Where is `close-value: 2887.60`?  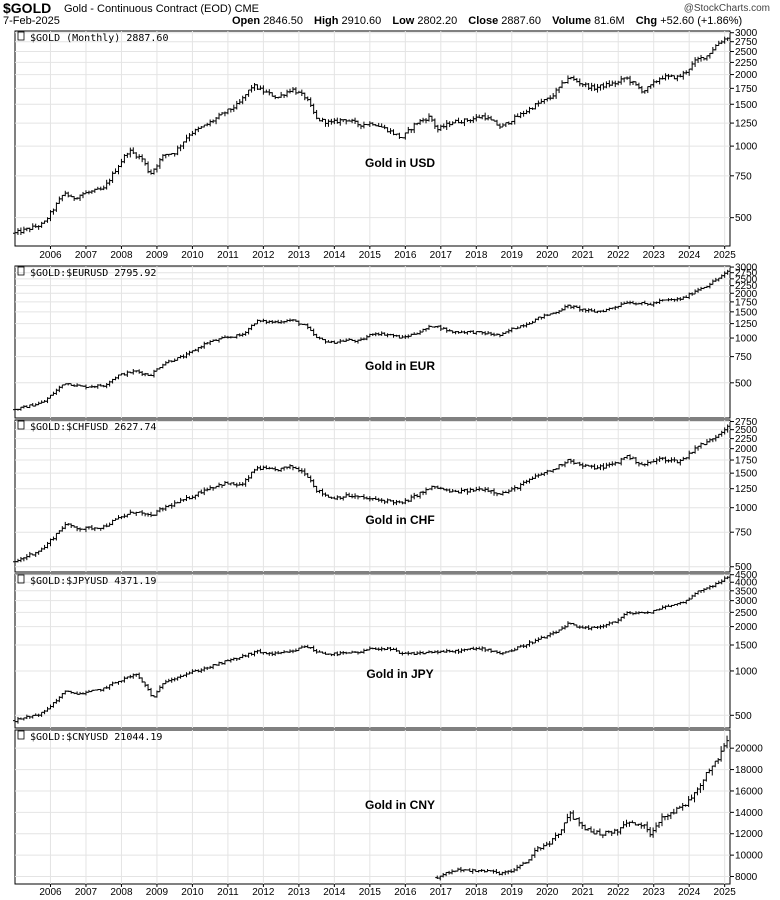 close-value: 2887.60 is located at coordinates (521, 21).